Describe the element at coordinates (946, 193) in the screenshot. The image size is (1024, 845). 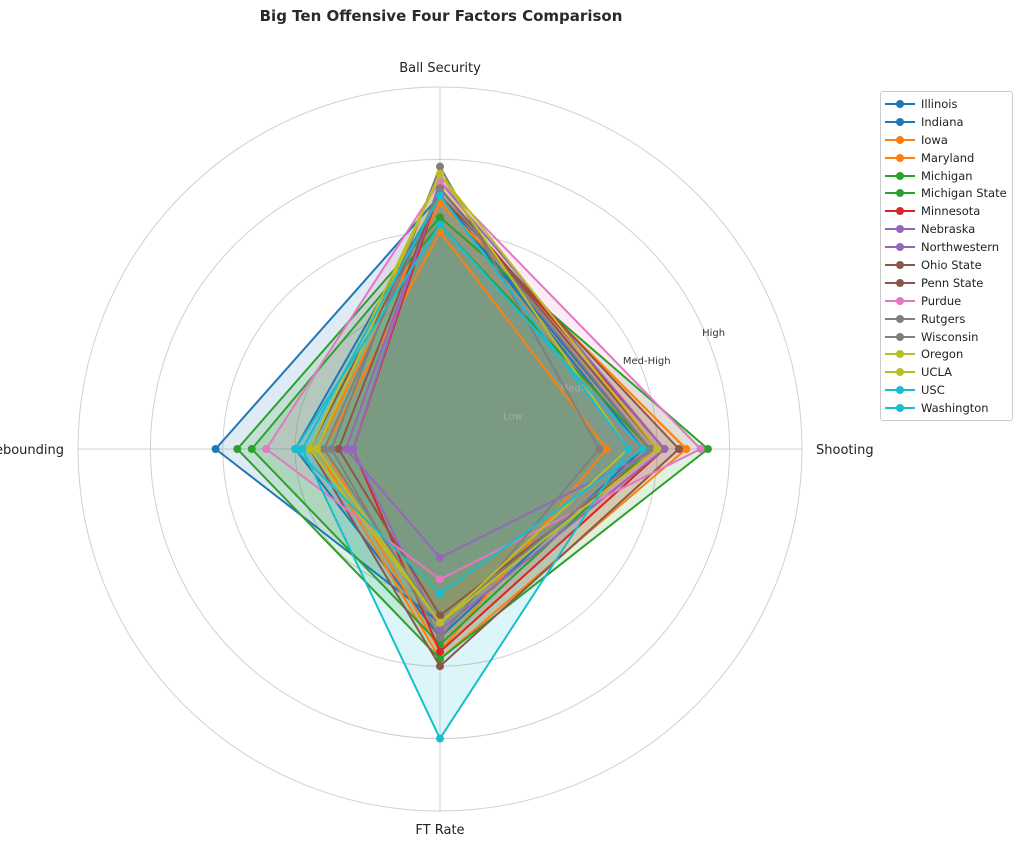
I see `legend-item: Michigan State` at that location.